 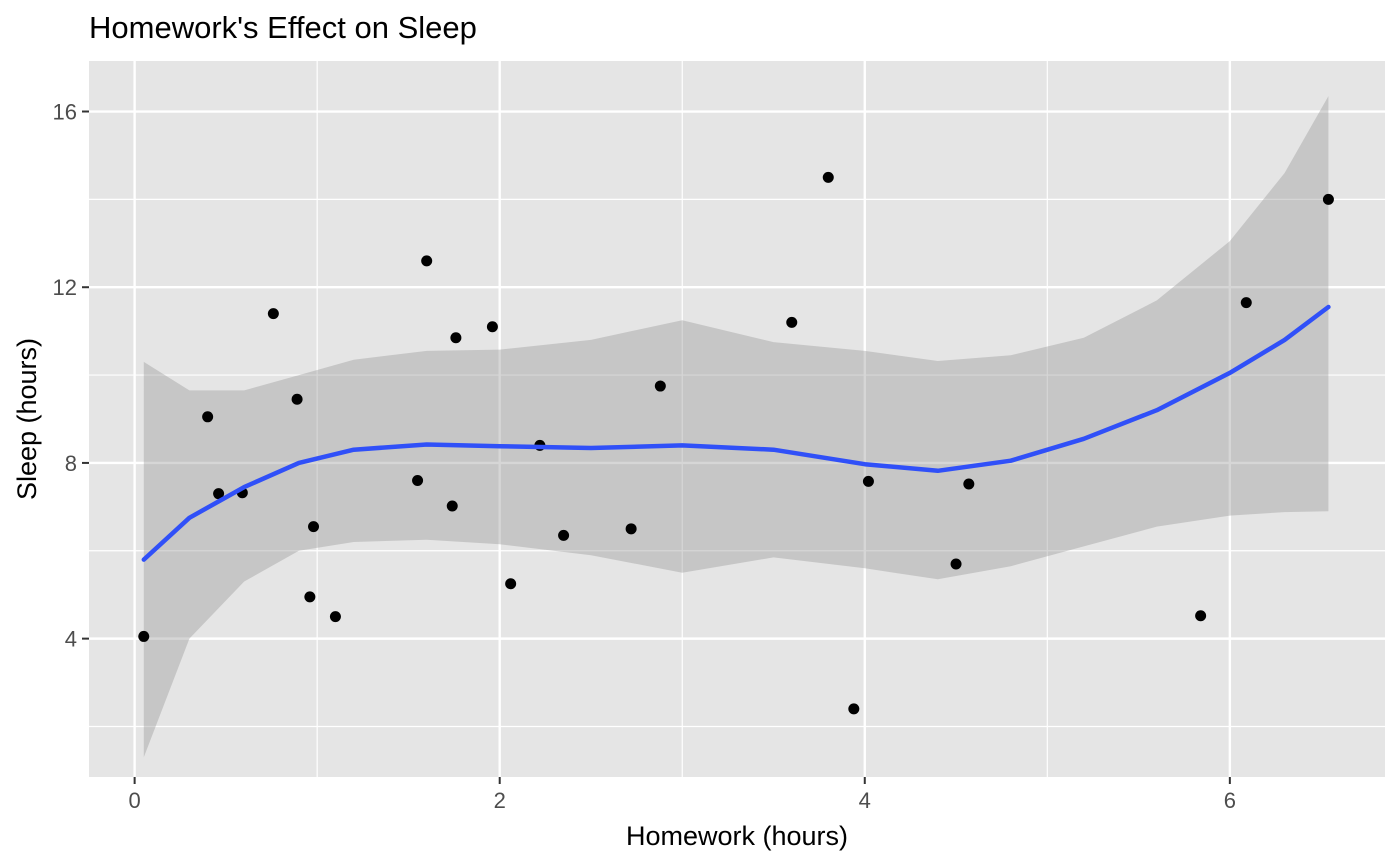 I want to click on y-tick-label: 8, so click(x=71, y=463).